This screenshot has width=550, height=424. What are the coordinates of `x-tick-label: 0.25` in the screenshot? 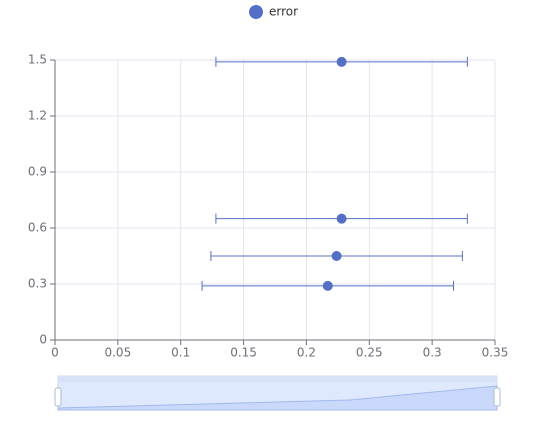 It's located at (369, 353).